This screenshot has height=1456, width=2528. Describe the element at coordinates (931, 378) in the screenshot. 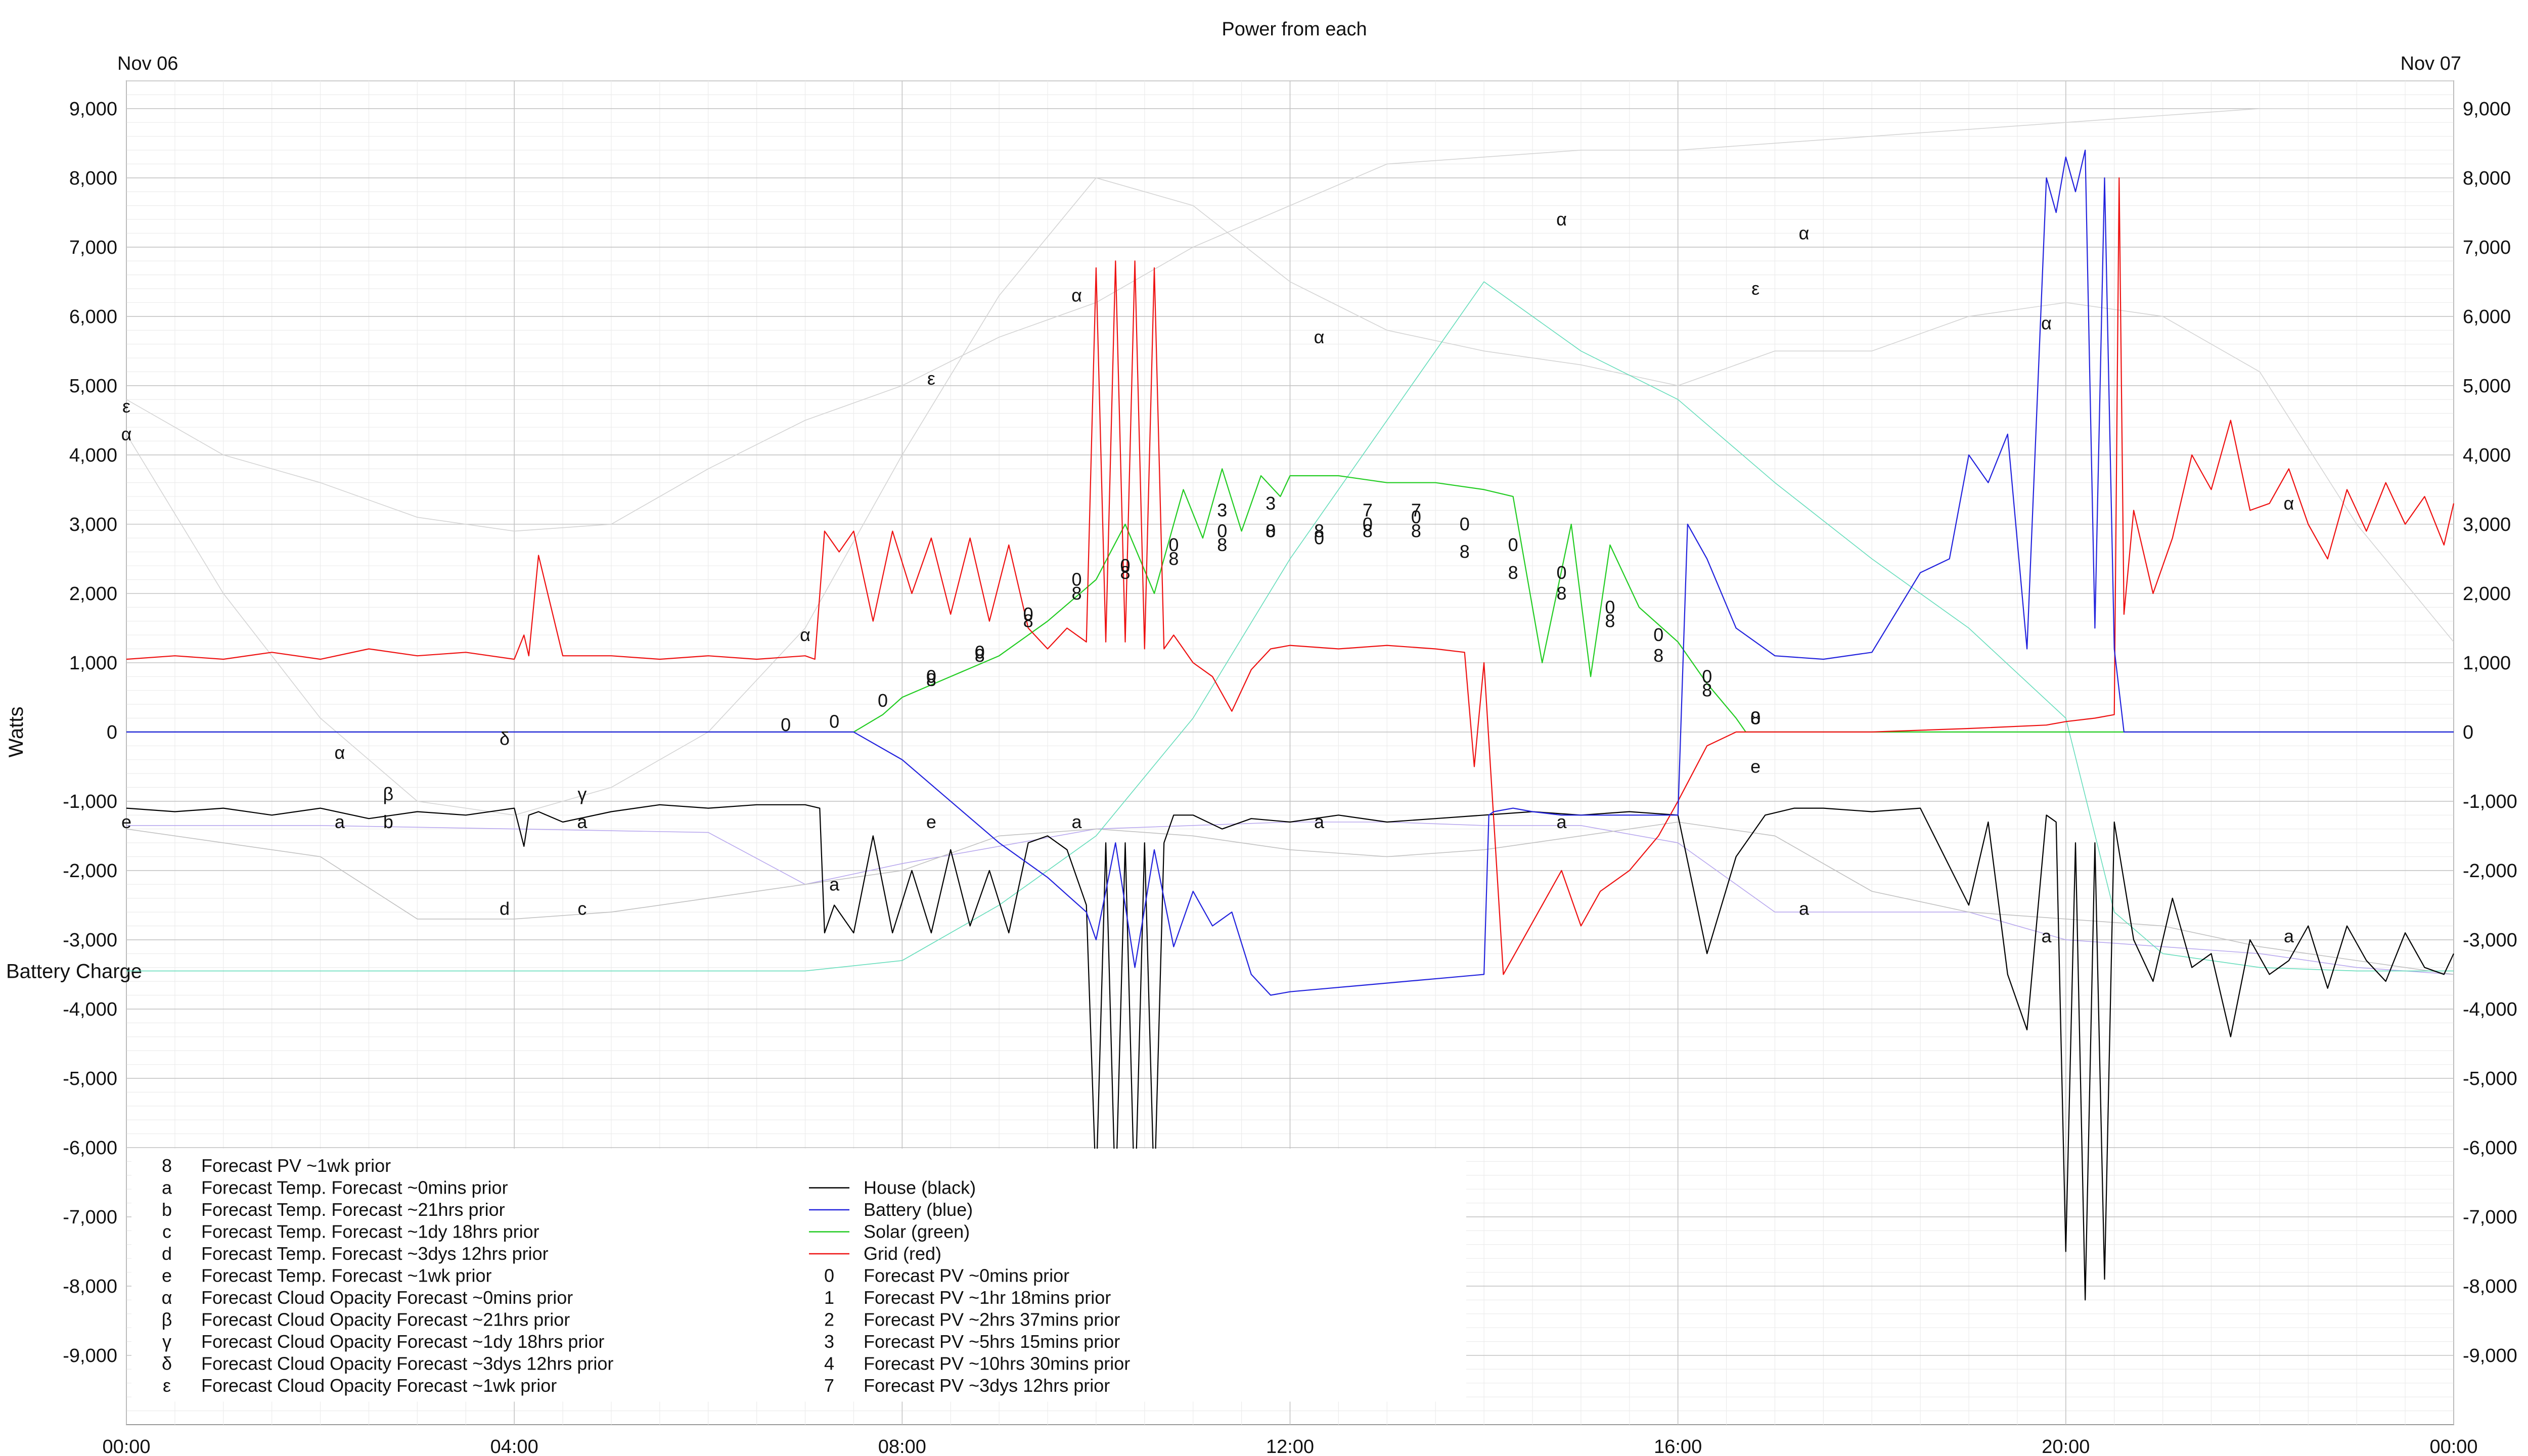

I see `marker-label: ε` at that location.